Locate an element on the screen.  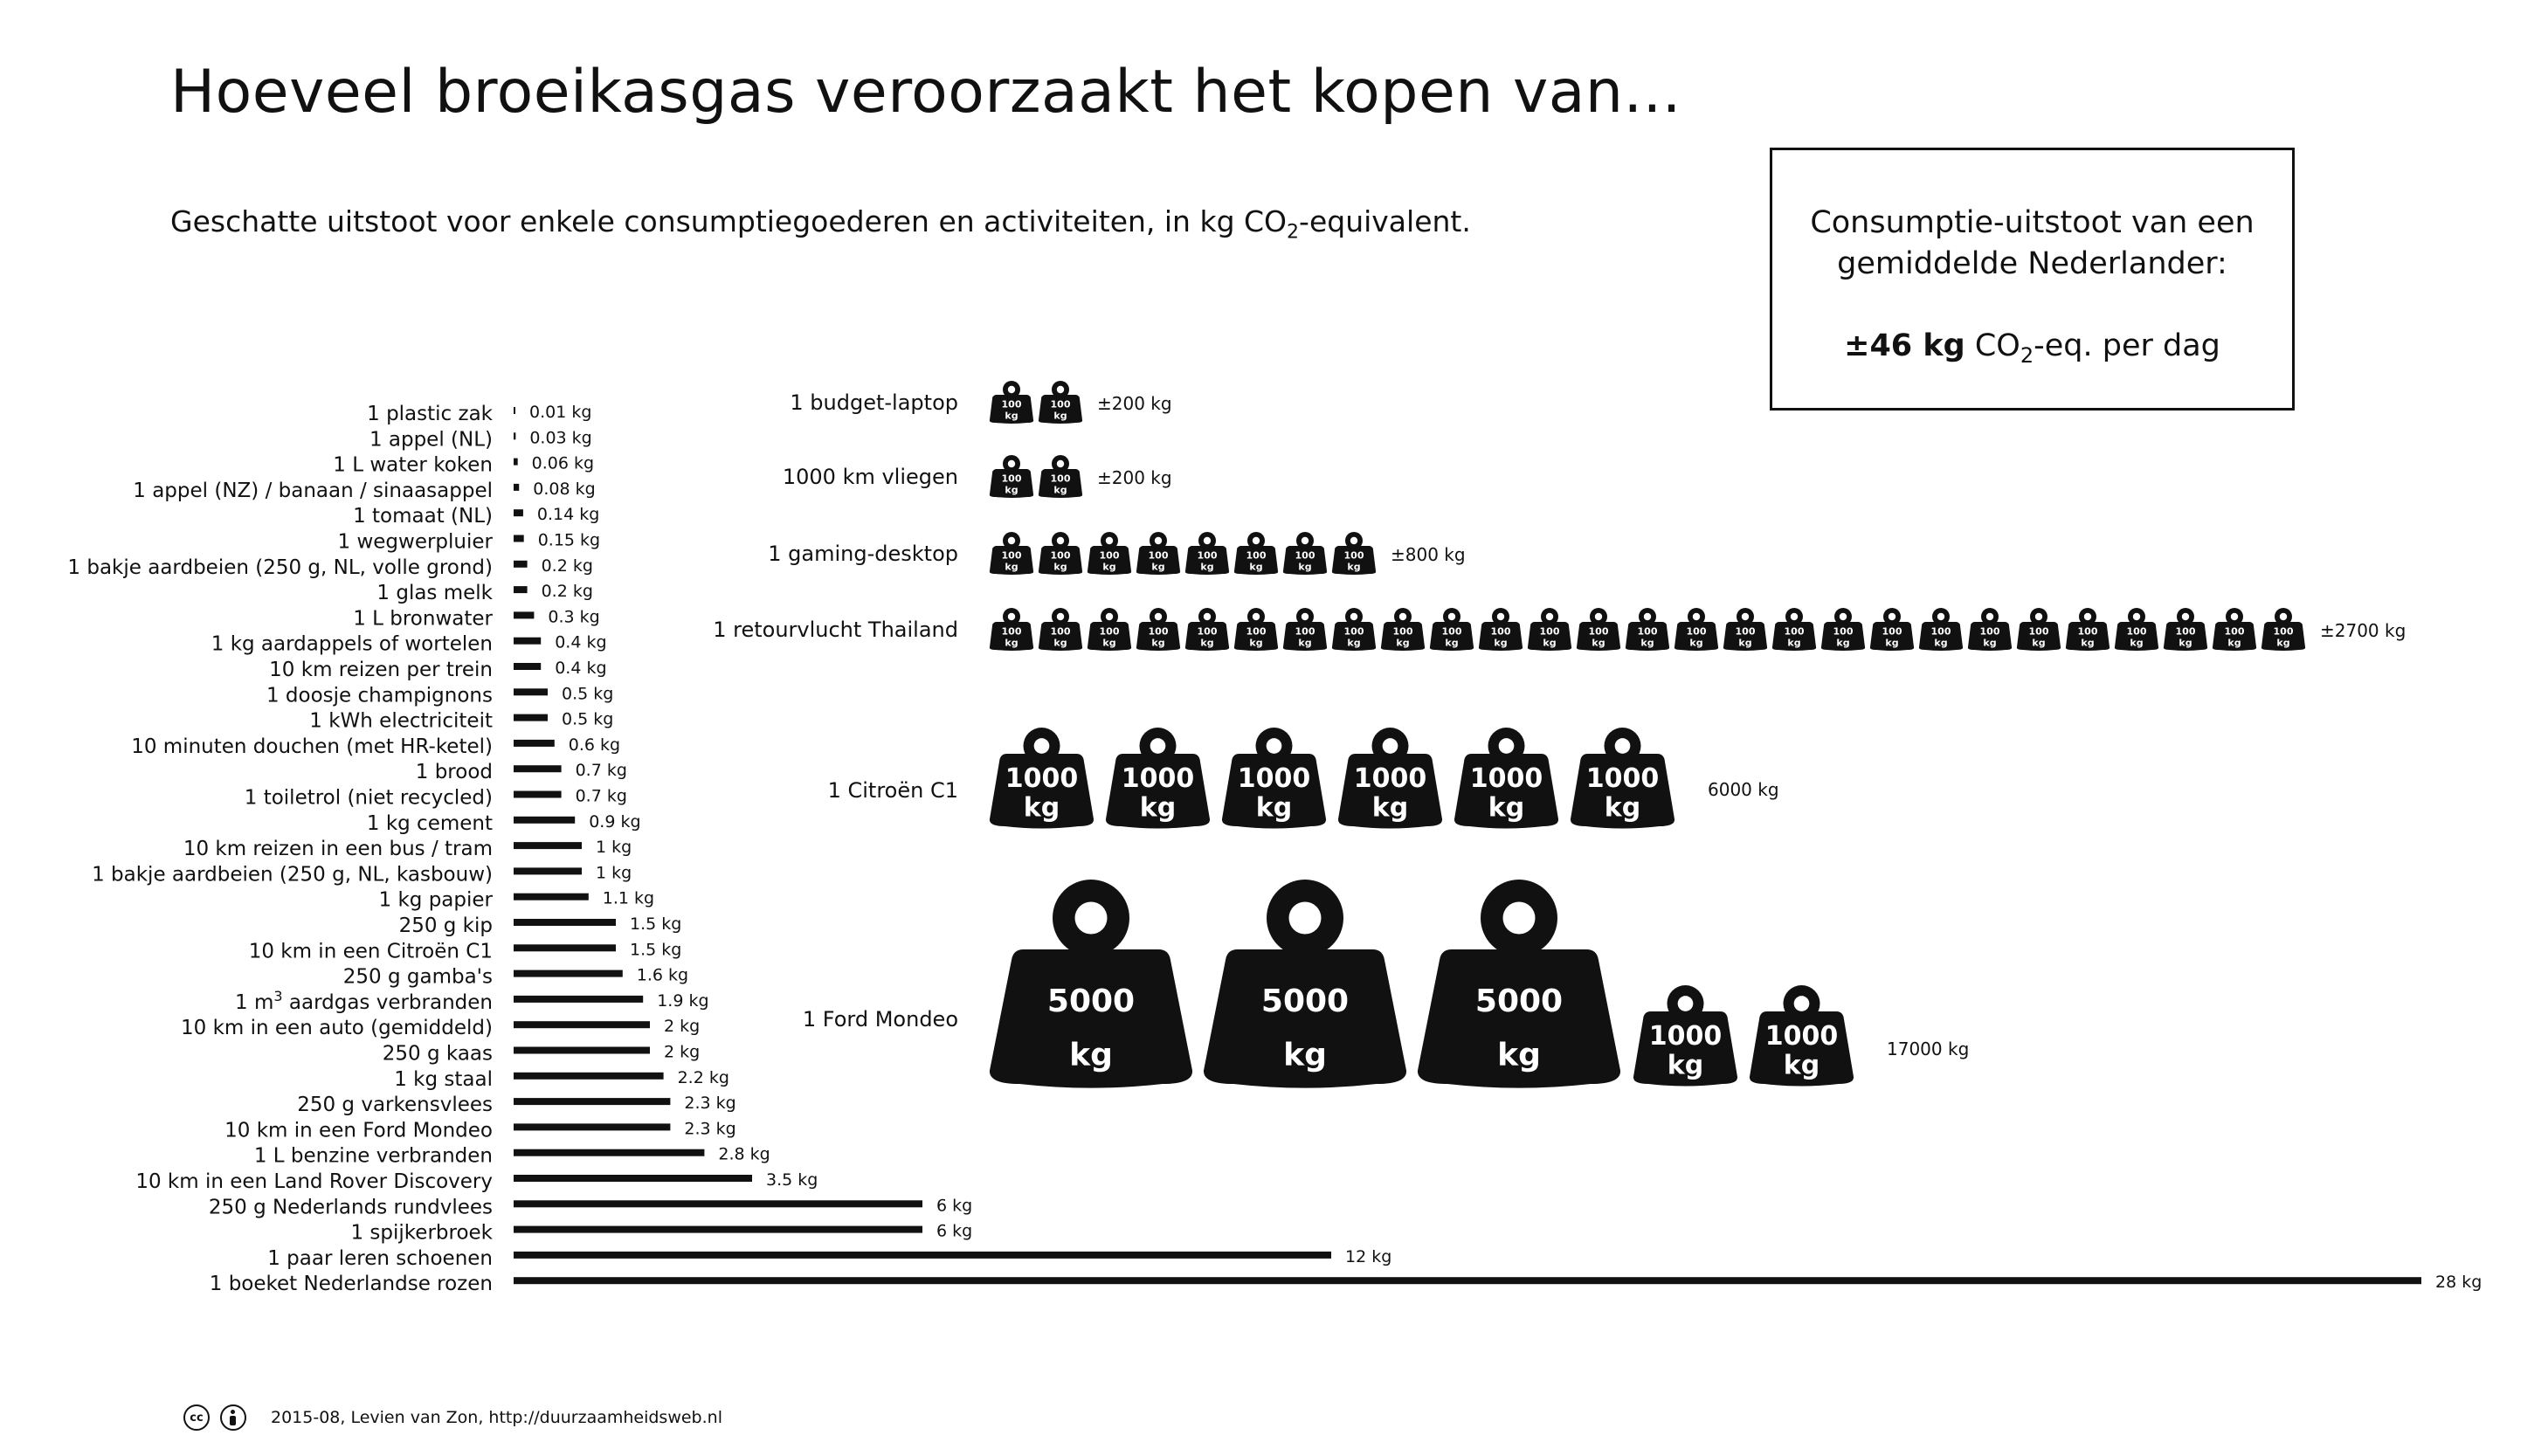
bar-category-label: 10 km in een Land Rover Discovery is located at coordinates (314, 1181).